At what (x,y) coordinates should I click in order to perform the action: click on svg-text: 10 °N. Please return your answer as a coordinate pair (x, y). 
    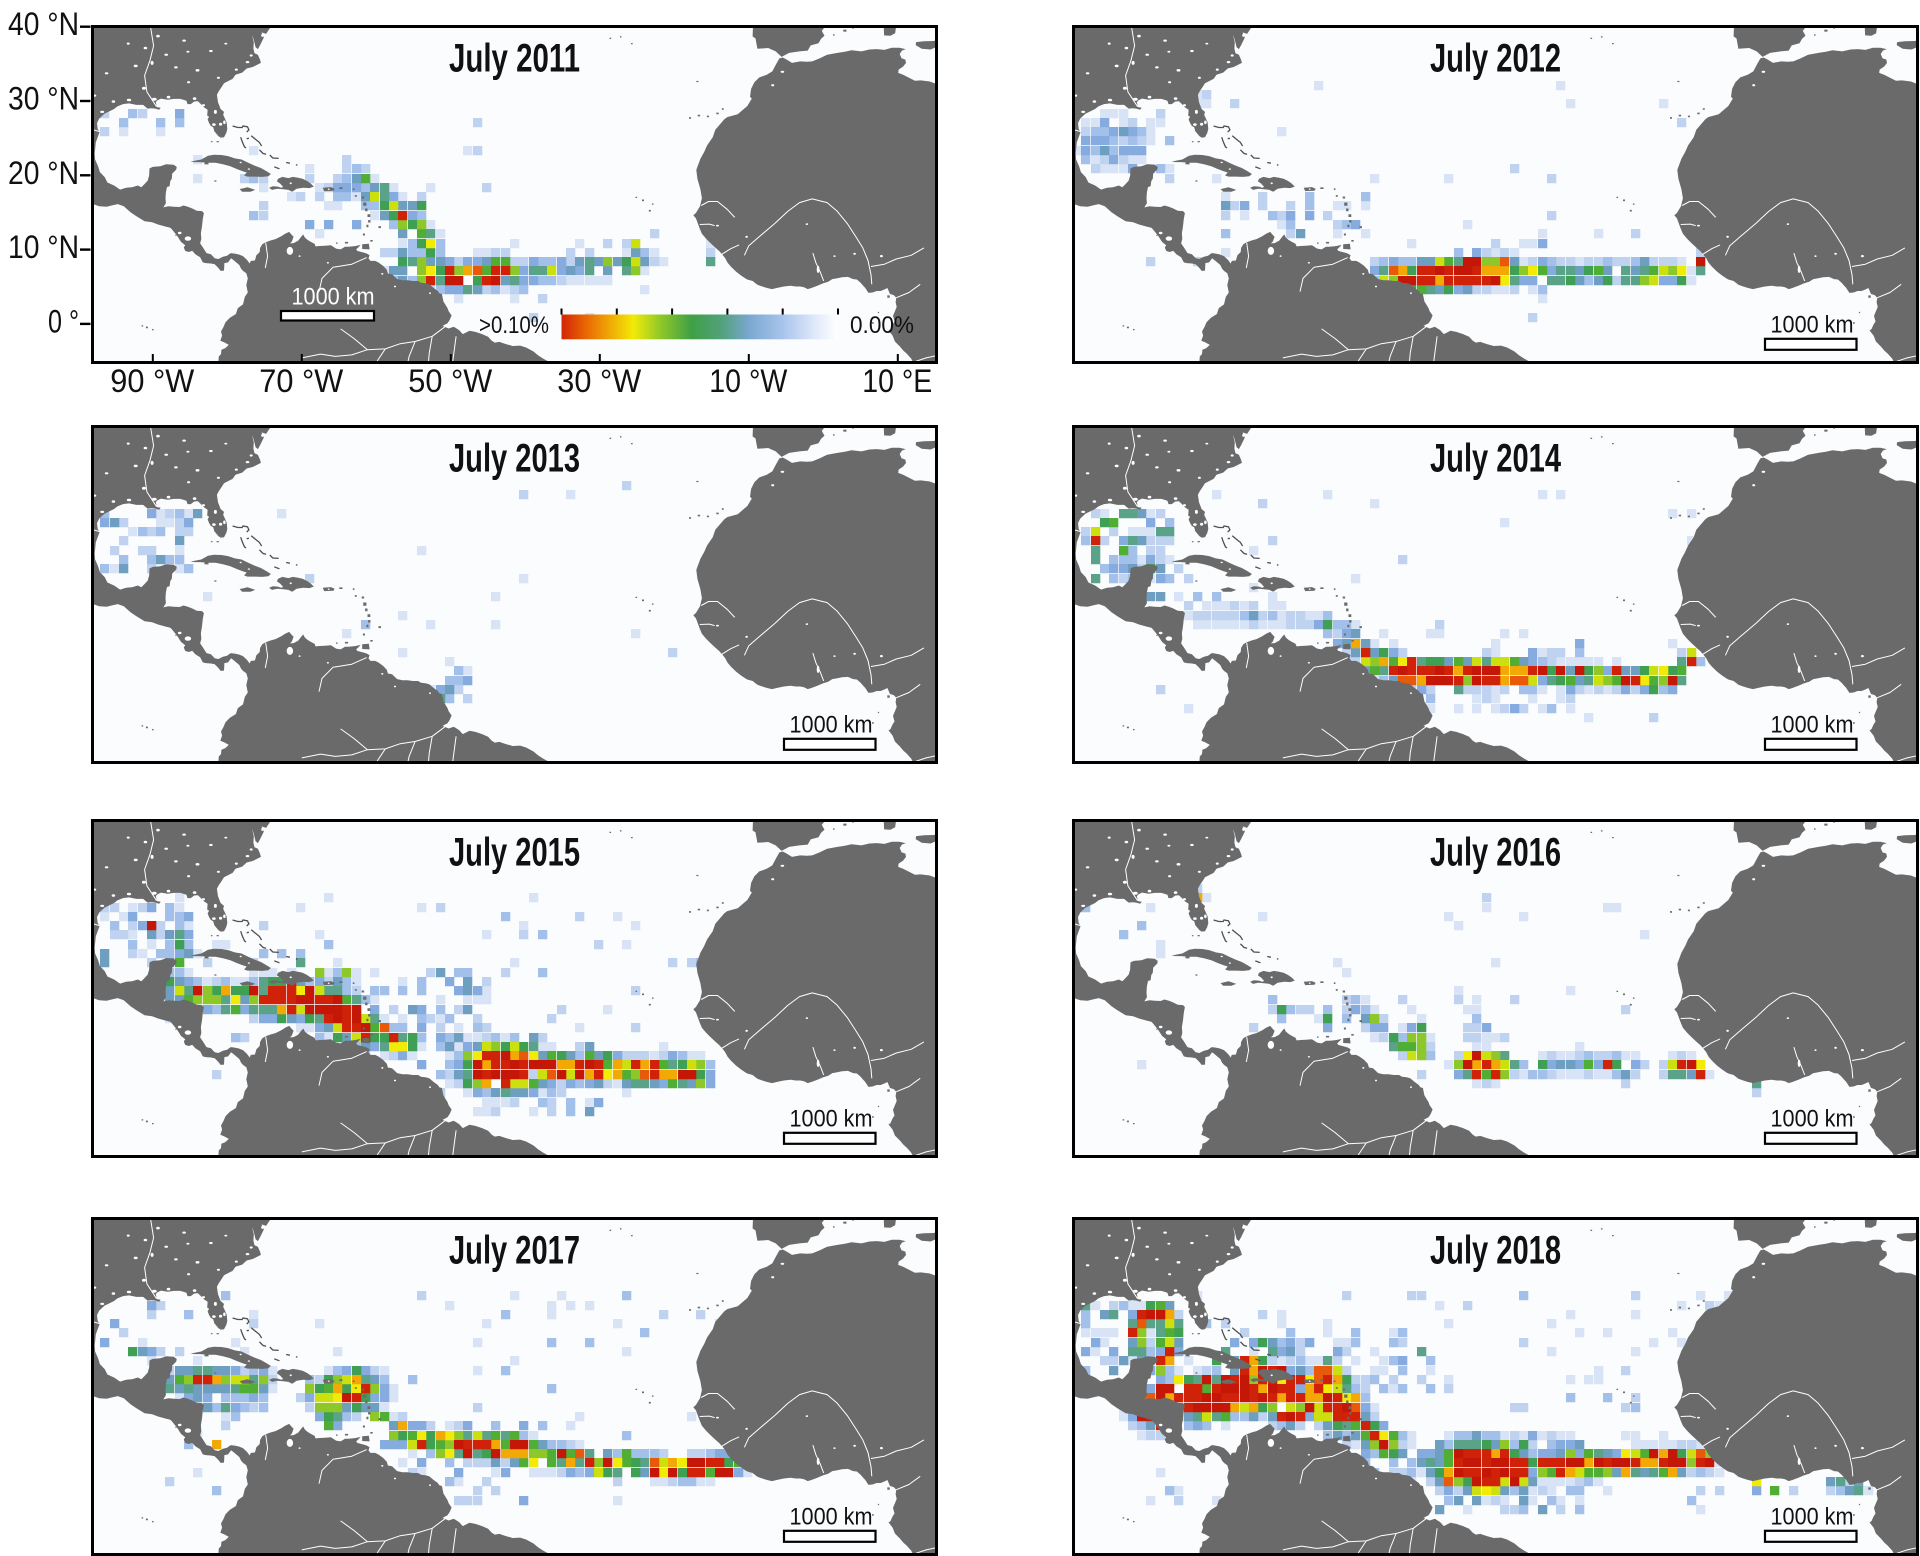
    Looking at the image, I should click on (43, 247).